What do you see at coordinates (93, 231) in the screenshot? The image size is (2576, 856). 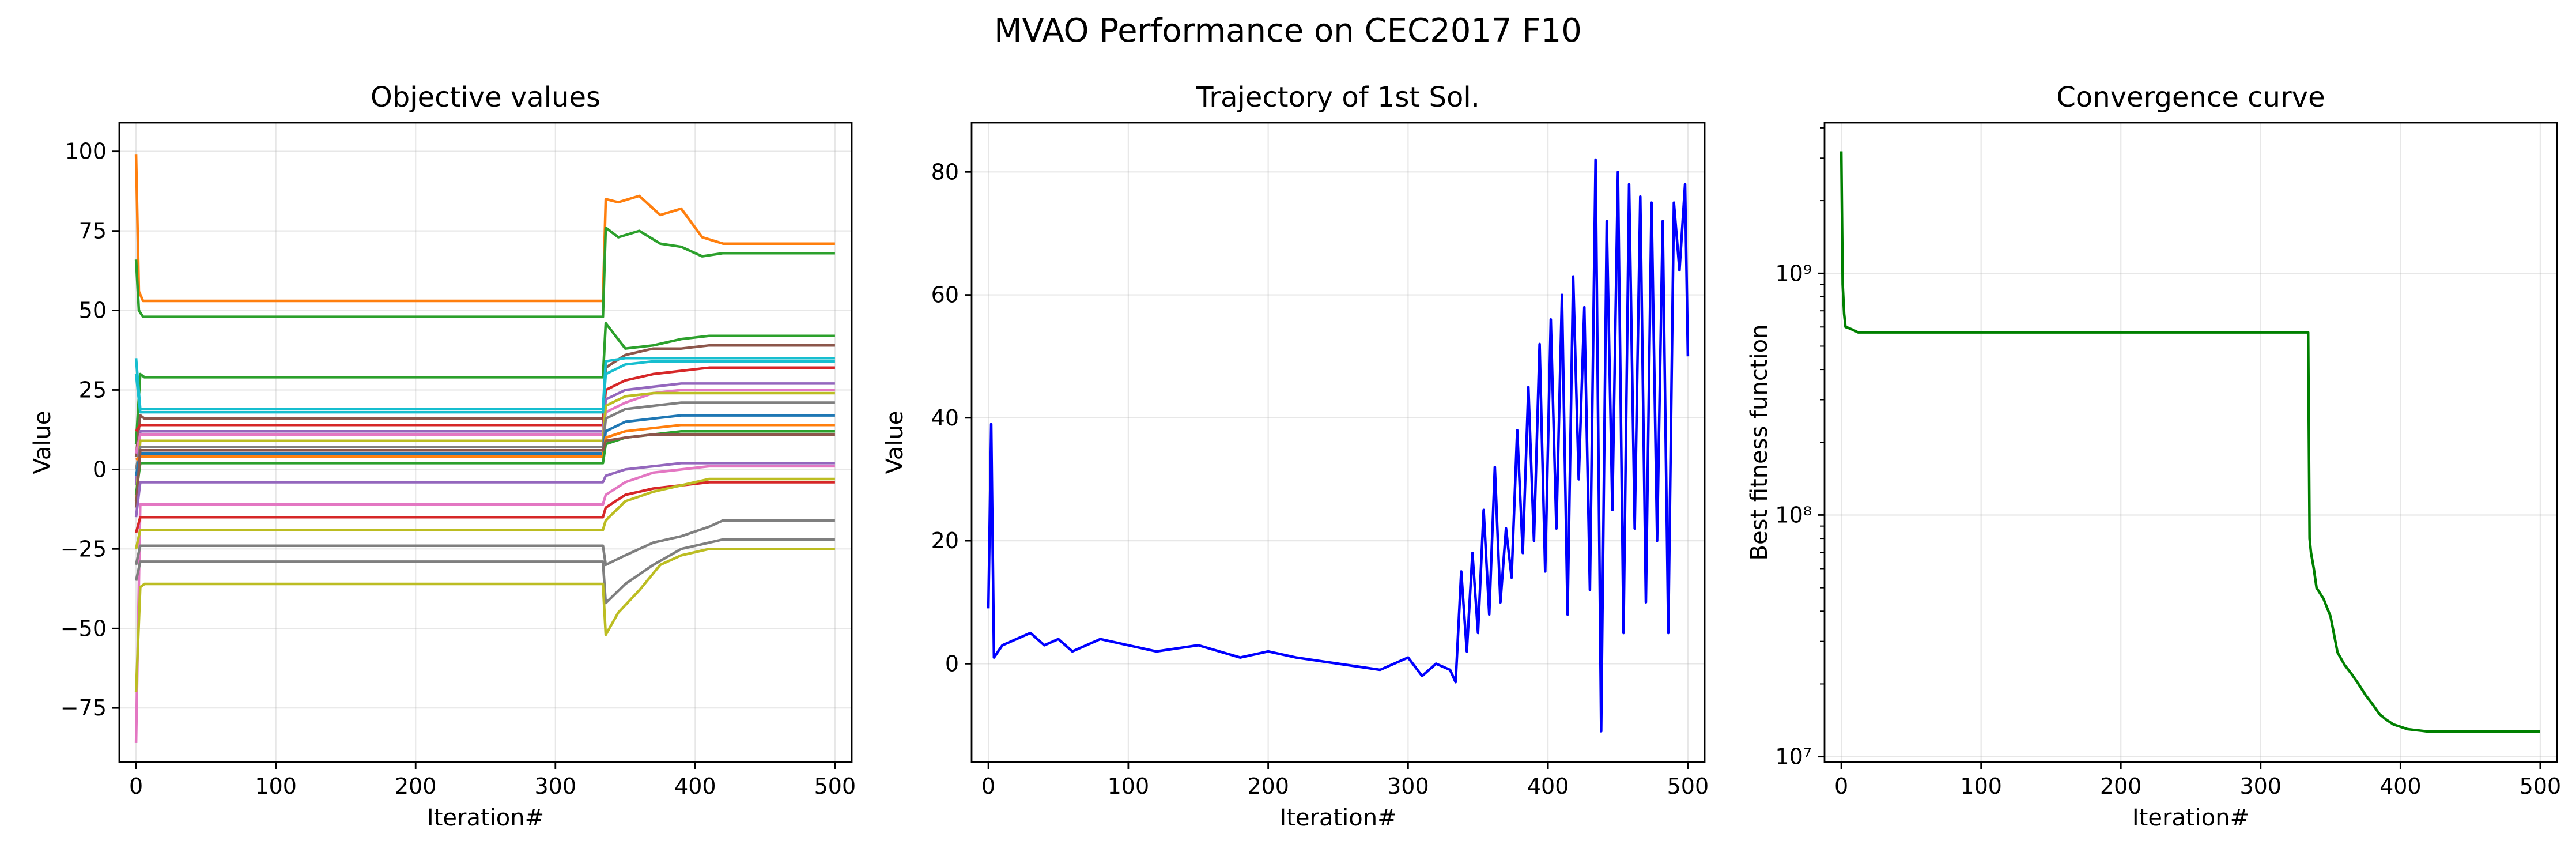 I see `y-tick-label: 75` at bounding box center [93, 231].